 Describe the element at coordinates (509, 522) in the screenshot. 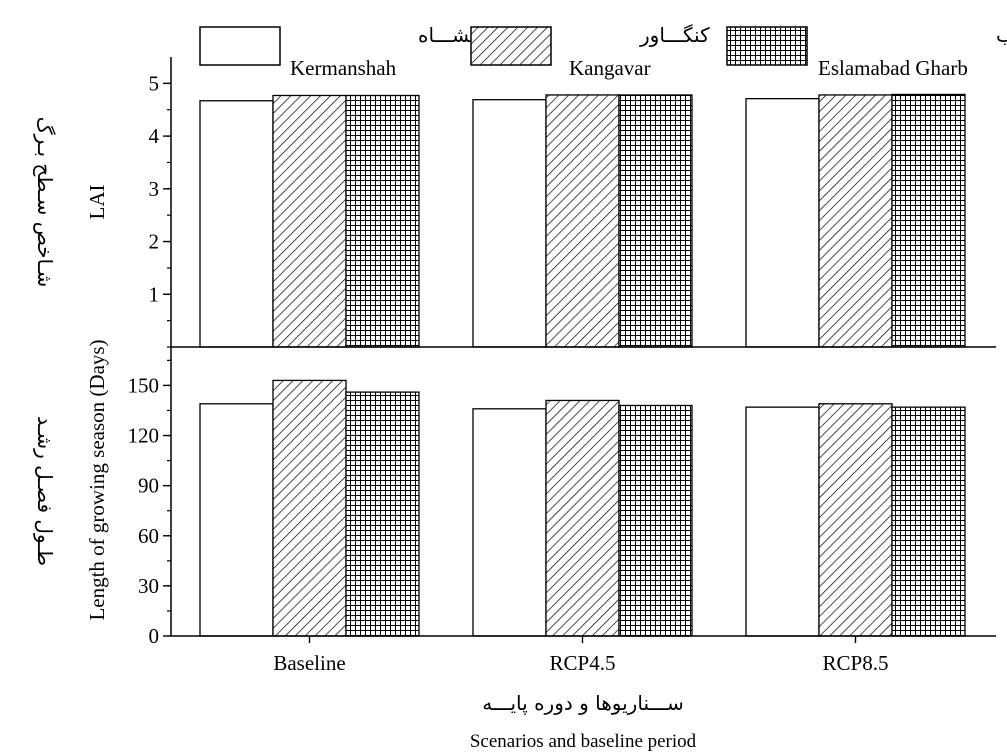

I see `bar-season-rcp45-kermanshah` at that location.